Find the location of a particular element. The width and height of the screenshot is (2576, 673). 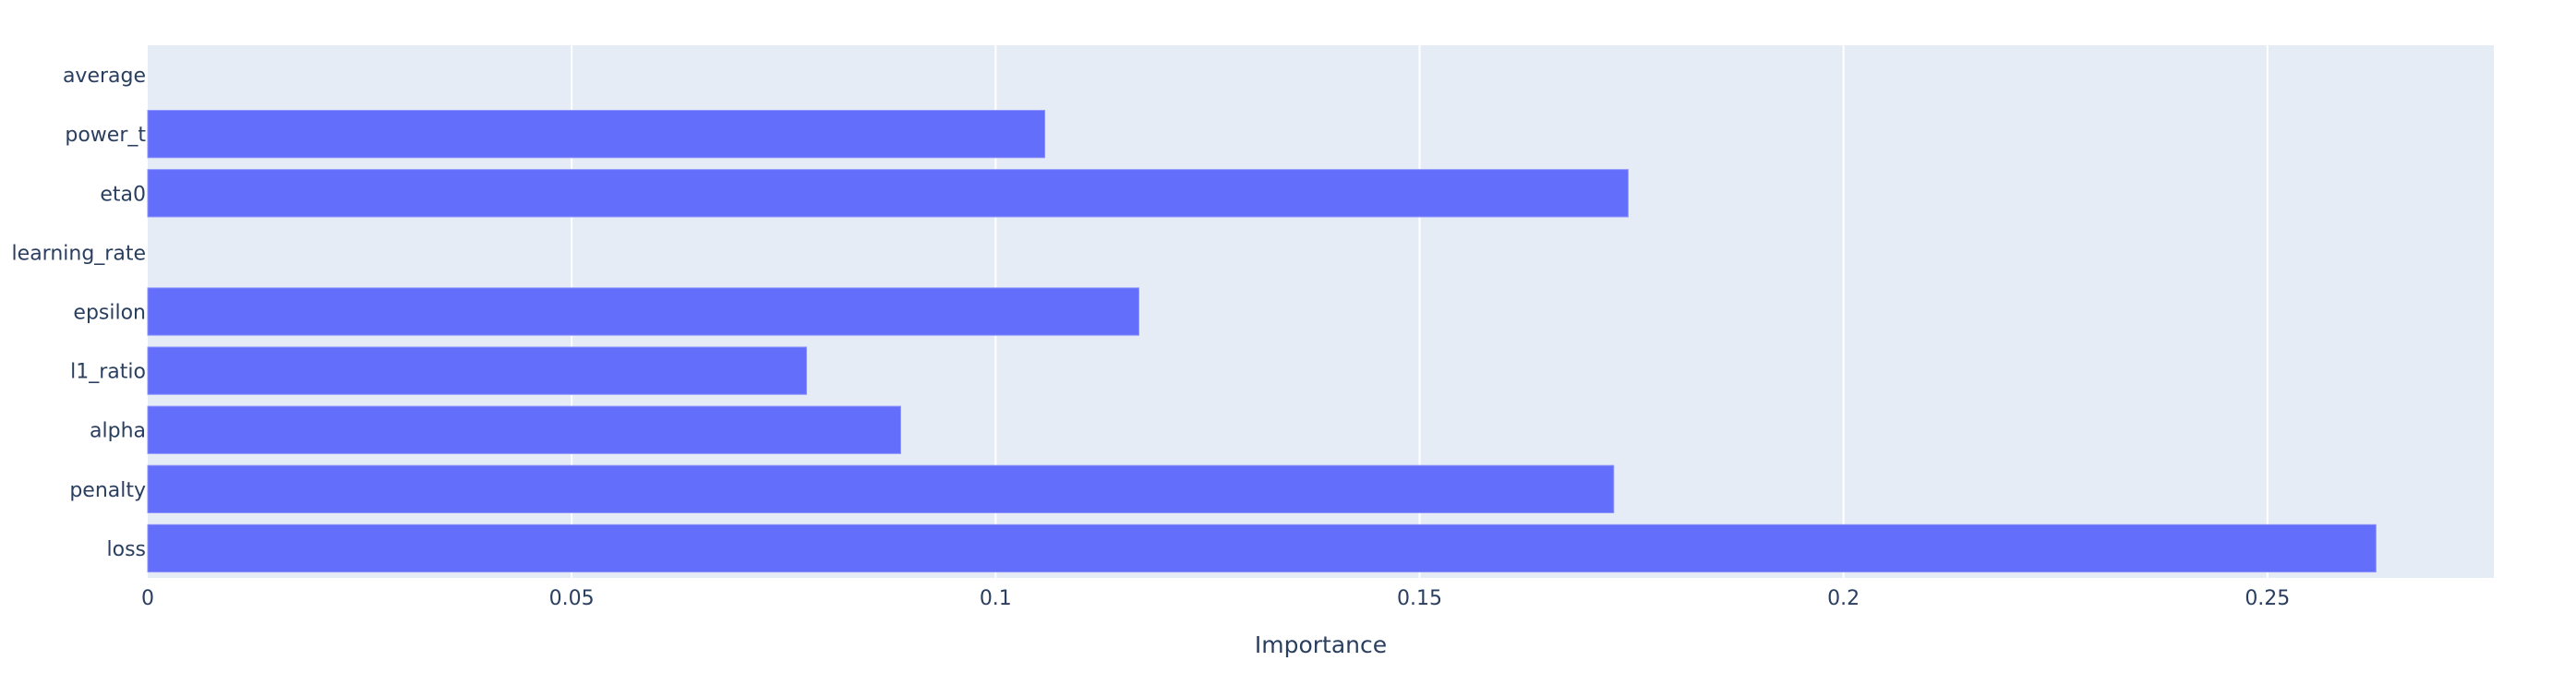

x-tick-label: 0.05 is located at coordinates (572, 598).